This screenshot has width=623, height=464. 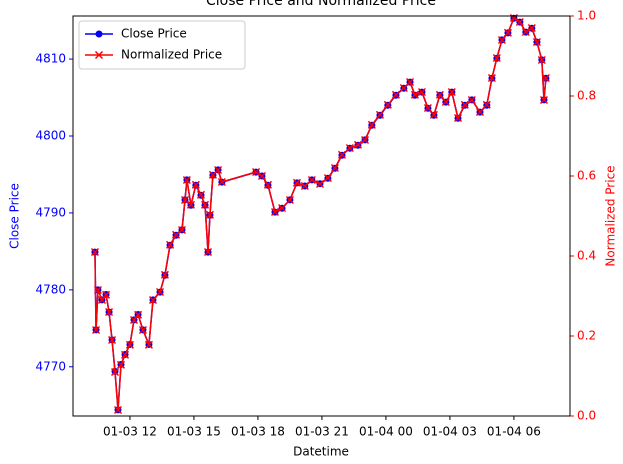 What do you see at coordinates (50, 289) in the screenshot?
I see `y-tick-label: 4780` at bounding box center [50, 289].